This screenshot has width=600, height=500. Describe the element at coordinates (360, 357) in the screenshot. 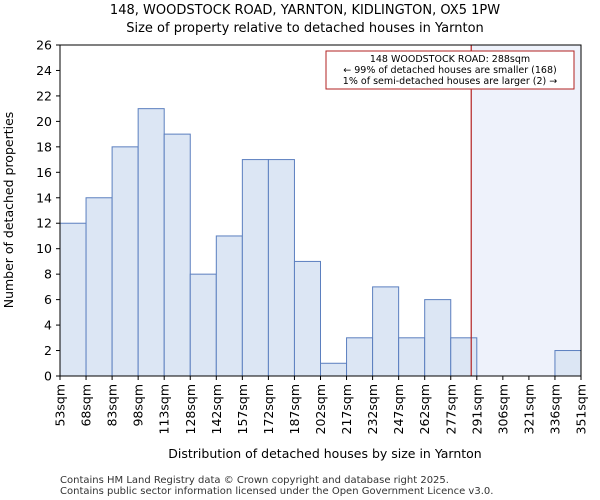

I see `bar-217sqm` at that location.